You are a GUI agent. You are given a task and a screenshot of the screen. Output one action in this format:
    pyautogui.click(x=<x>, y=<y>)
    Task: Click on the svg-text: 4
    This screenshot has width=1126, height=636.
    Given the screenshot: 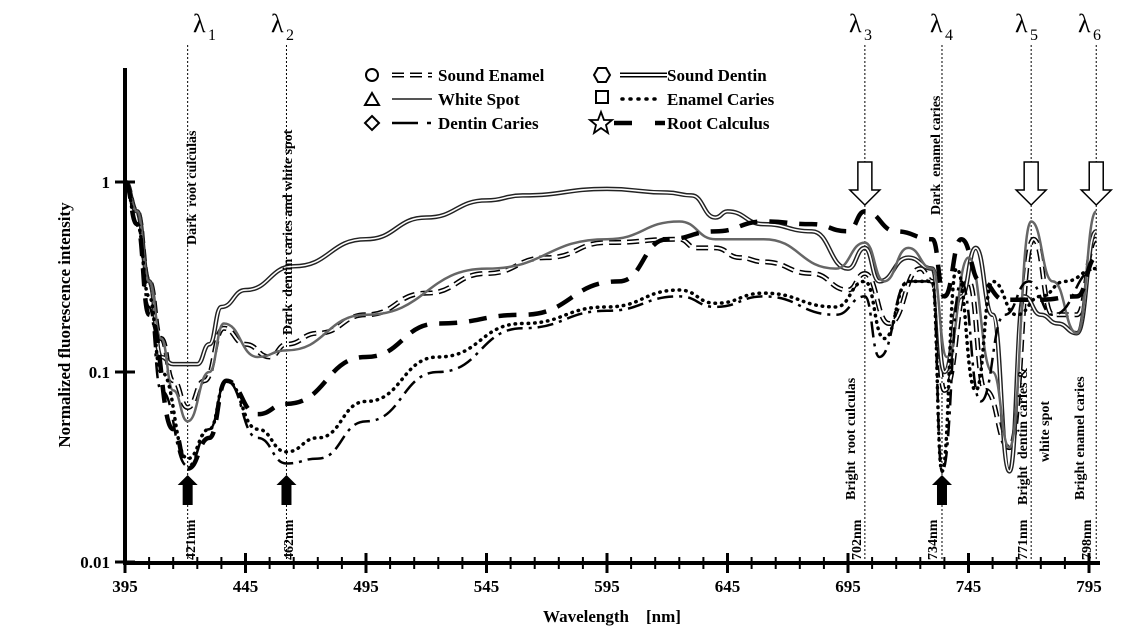 What is the action you would take?
    pyautogui.click(x=949, y=35)
    